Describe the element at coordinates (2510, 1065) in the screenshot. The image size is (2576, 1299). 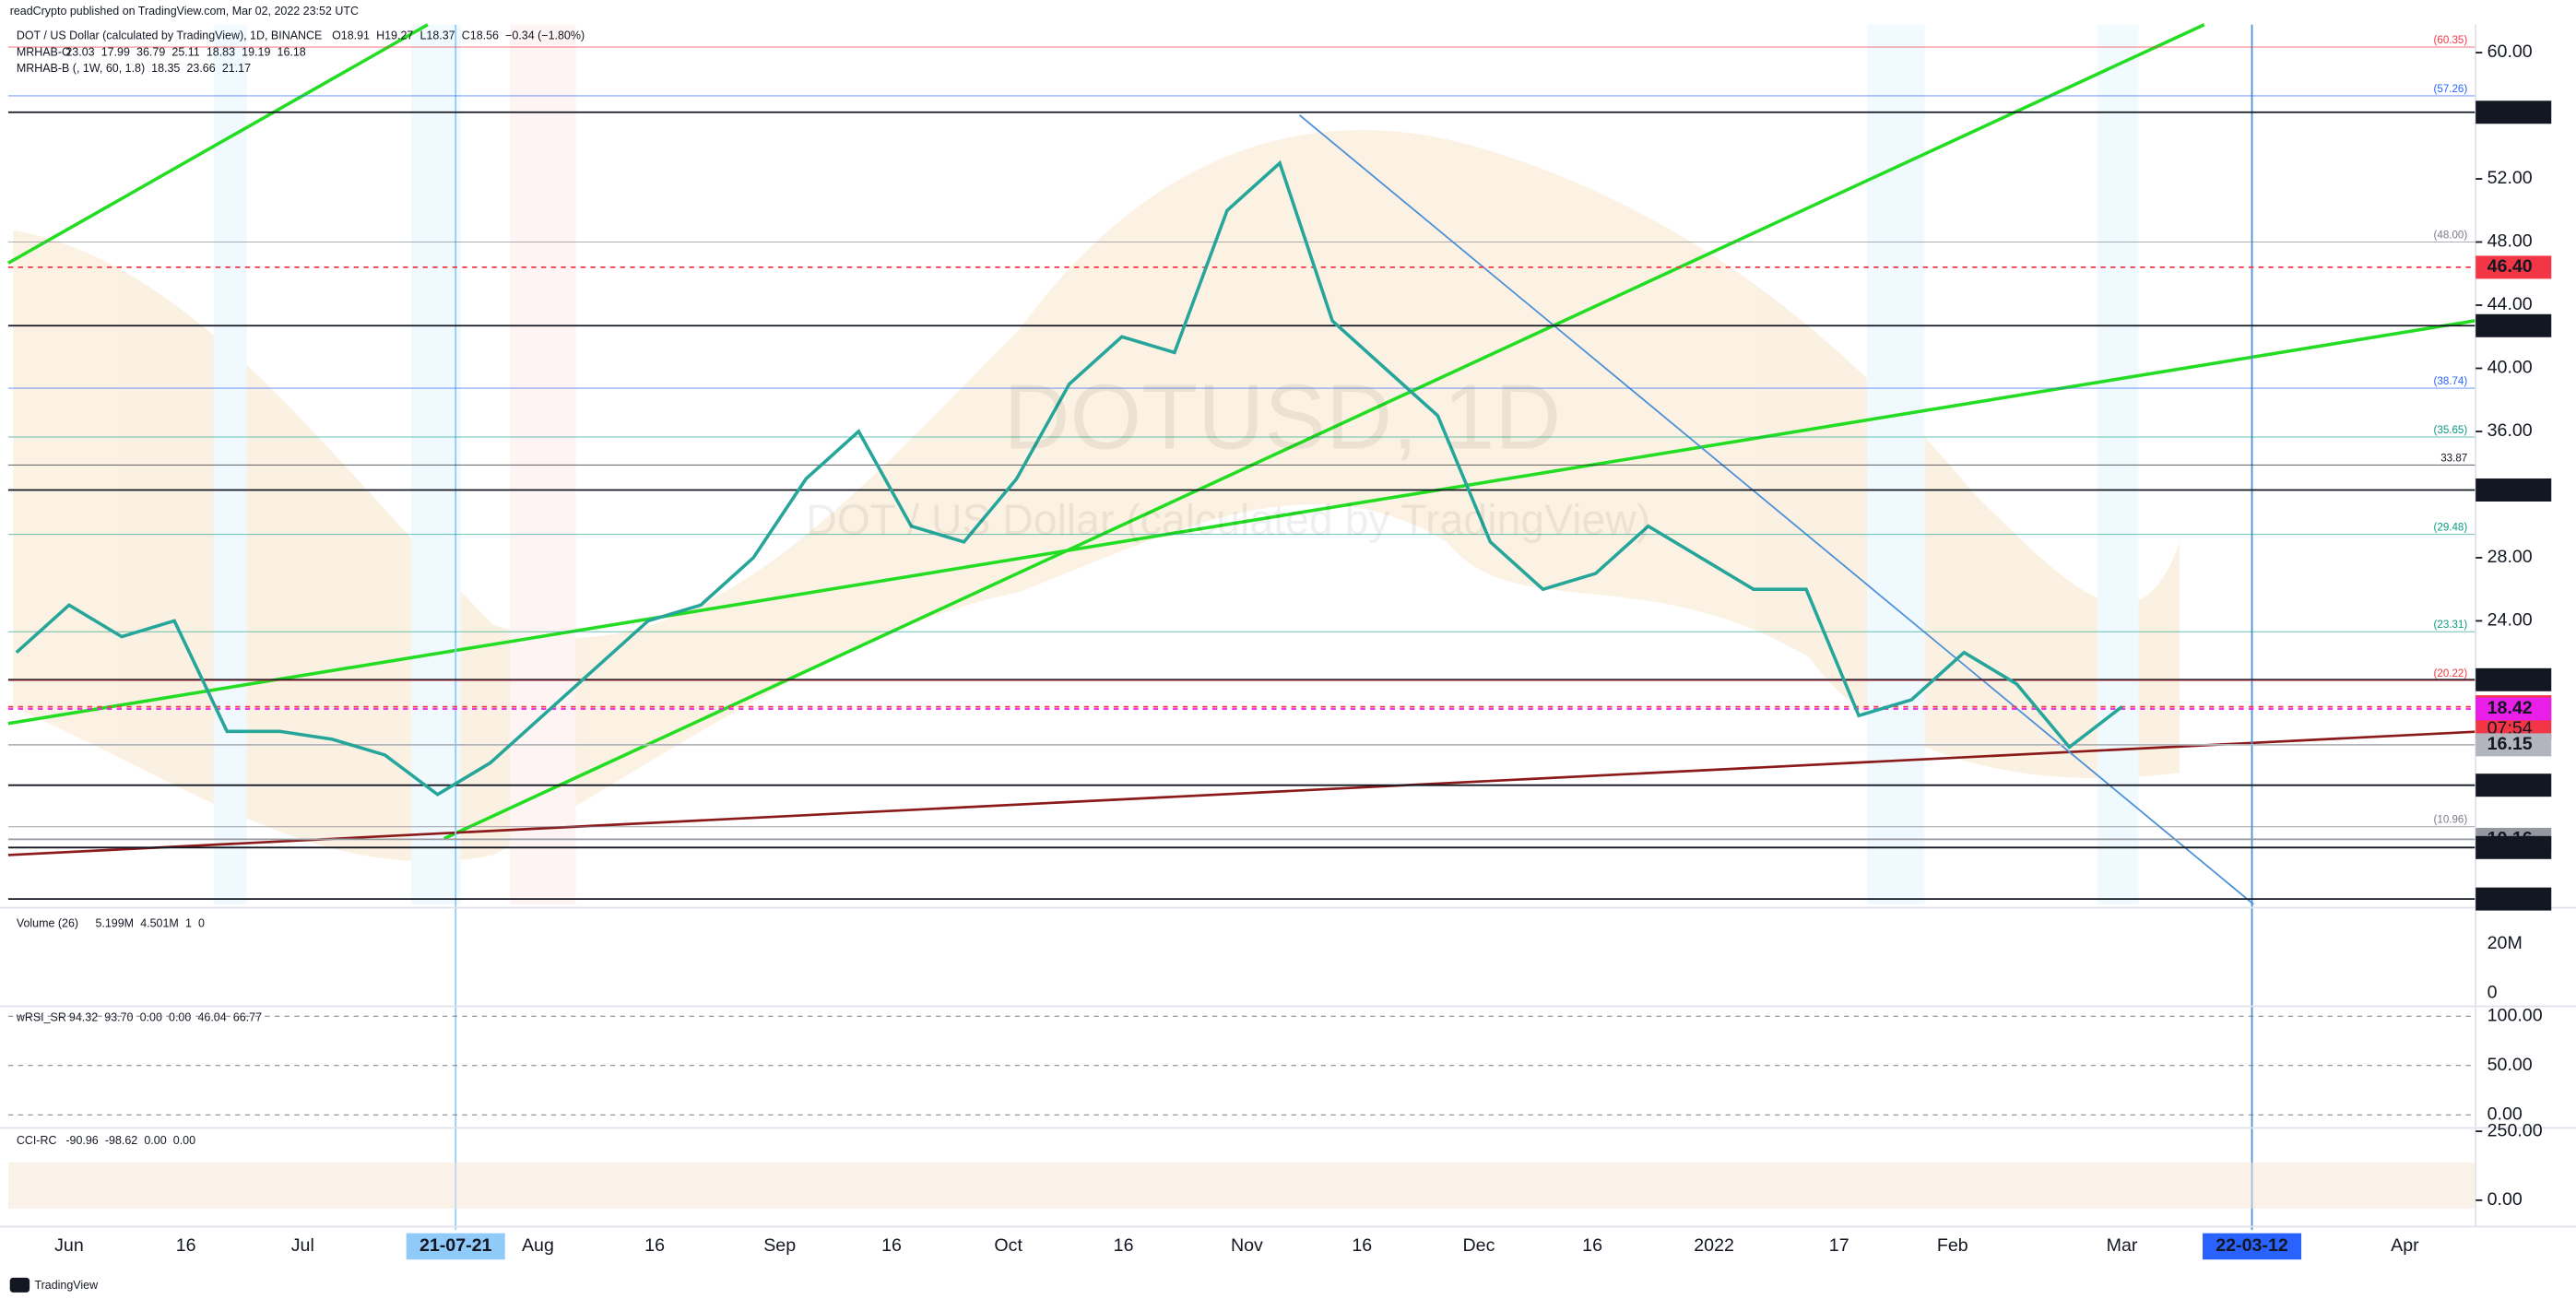
I see `y-tick-label: 50.00` at that location.